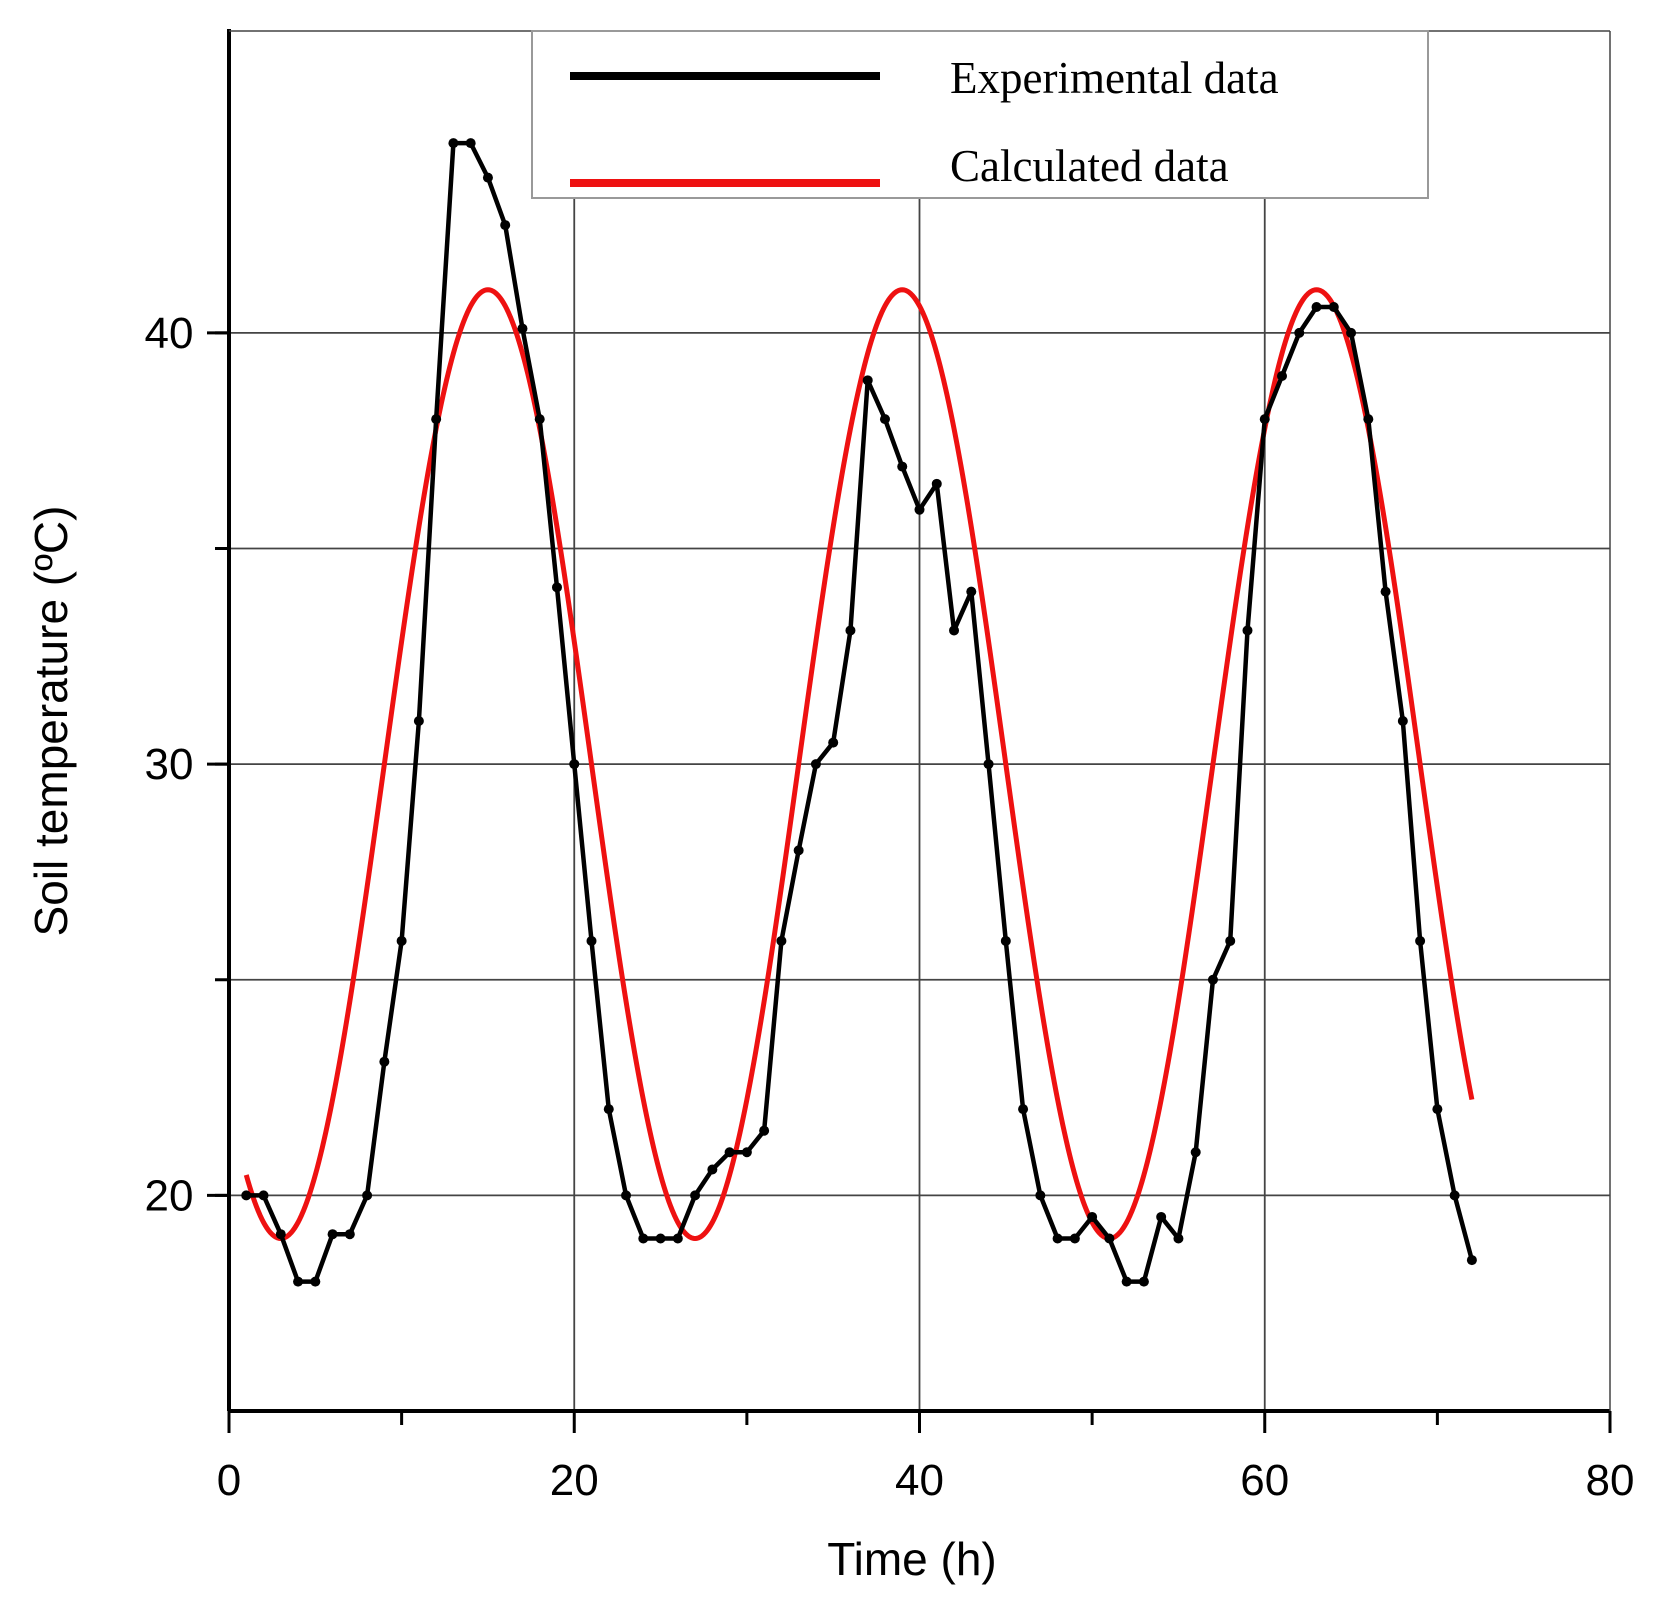 The image size is (1656, 1607). Describe the element at coordinates (169, 1195) in the screenshot. I see `y-tick-label: 20` at that location.